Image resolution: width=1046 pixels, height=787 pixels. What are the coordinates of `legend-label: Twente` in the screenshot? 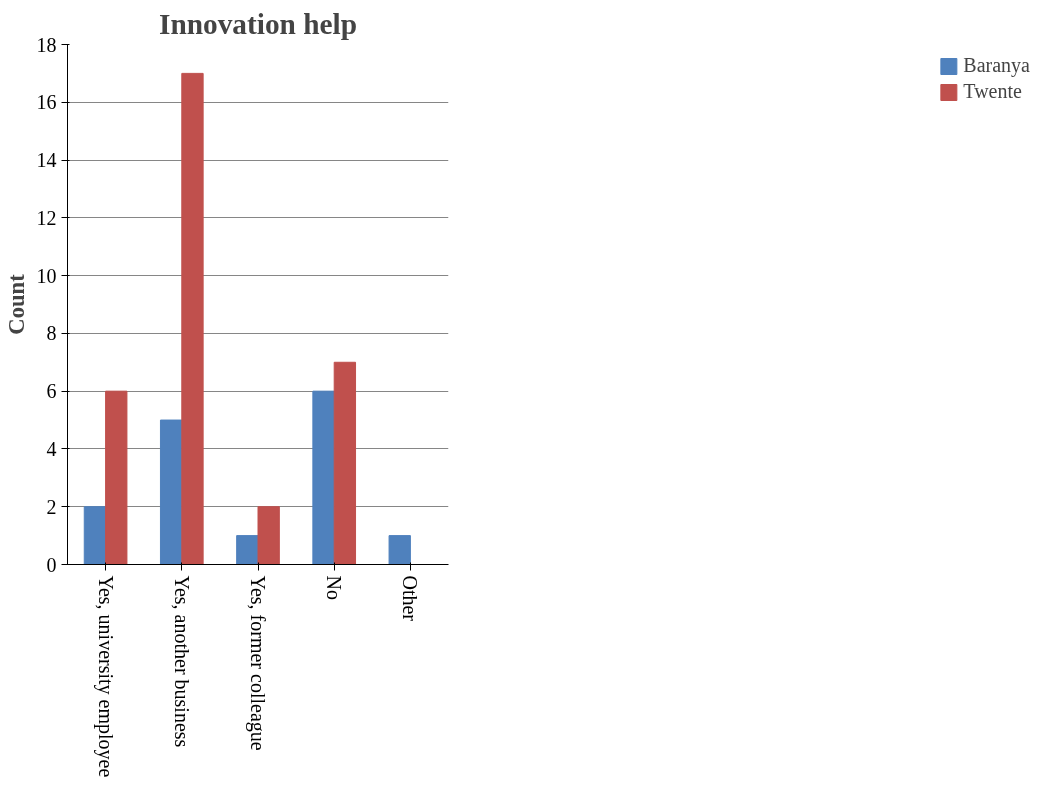 It's located at (992, 91).